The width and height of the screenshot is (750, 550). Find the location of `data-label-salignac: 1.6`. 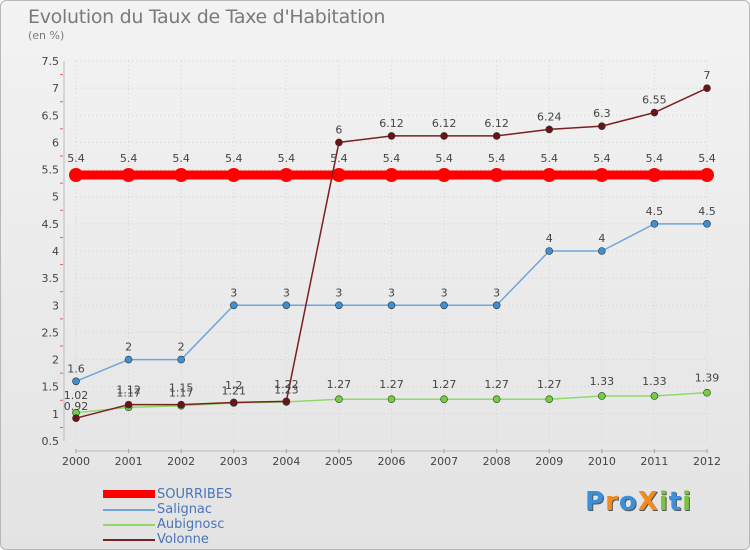

data-label-salignac: 1.6 is located at coordinates (76, 368).